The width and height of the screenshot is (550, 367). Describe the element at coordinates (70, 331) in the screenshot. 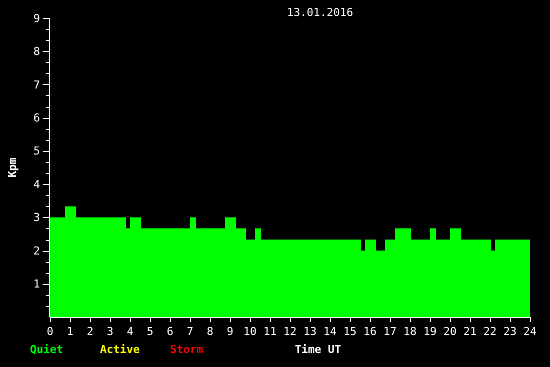

I see `x-tick-label: 1` at that location.